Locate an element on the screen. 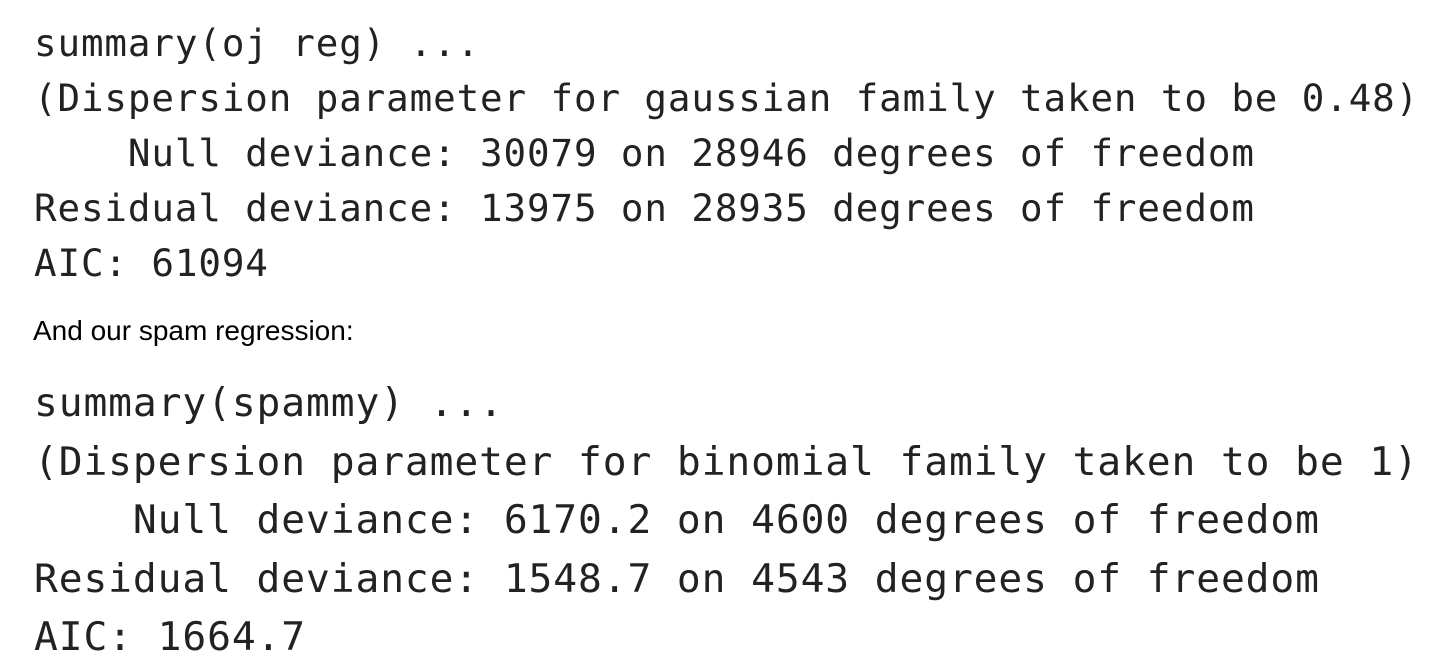 The width and height of the screenshot is (1454, 668). prose-paragraph: And our spam regression: is located at coordinates (193, 330).